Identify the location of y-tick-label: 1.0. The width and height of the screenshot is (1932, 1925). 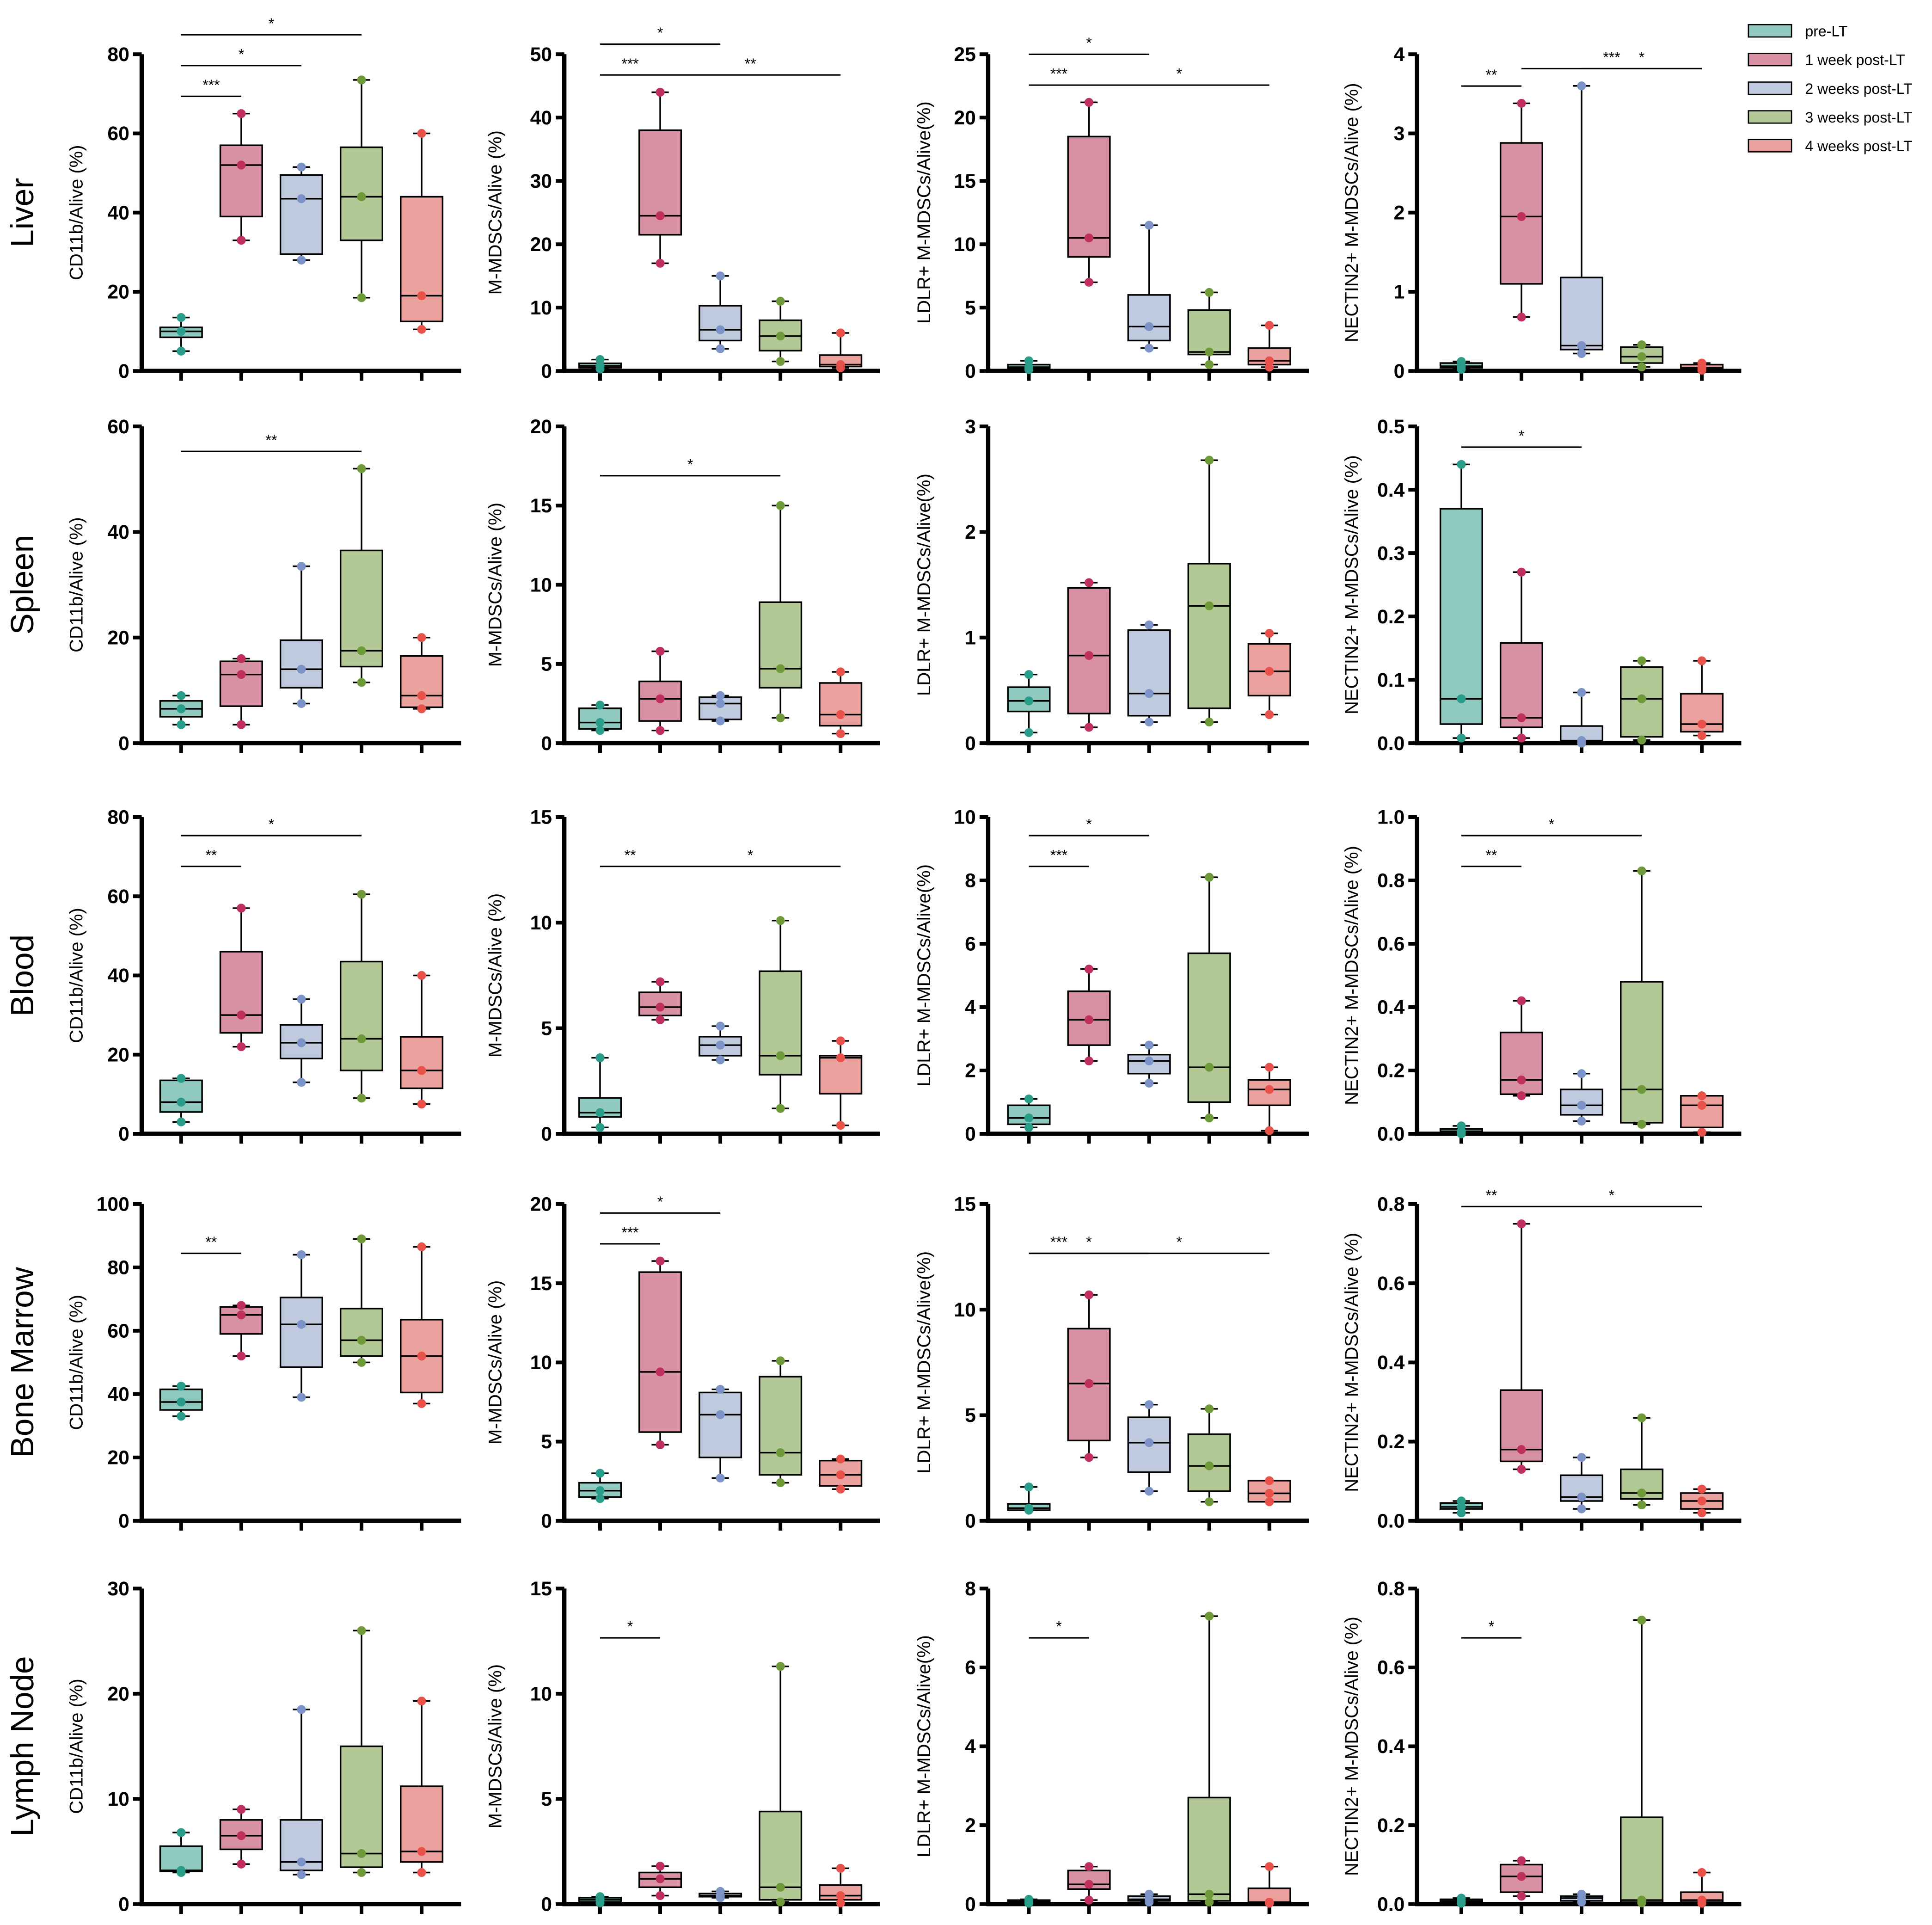
(1391, 817).